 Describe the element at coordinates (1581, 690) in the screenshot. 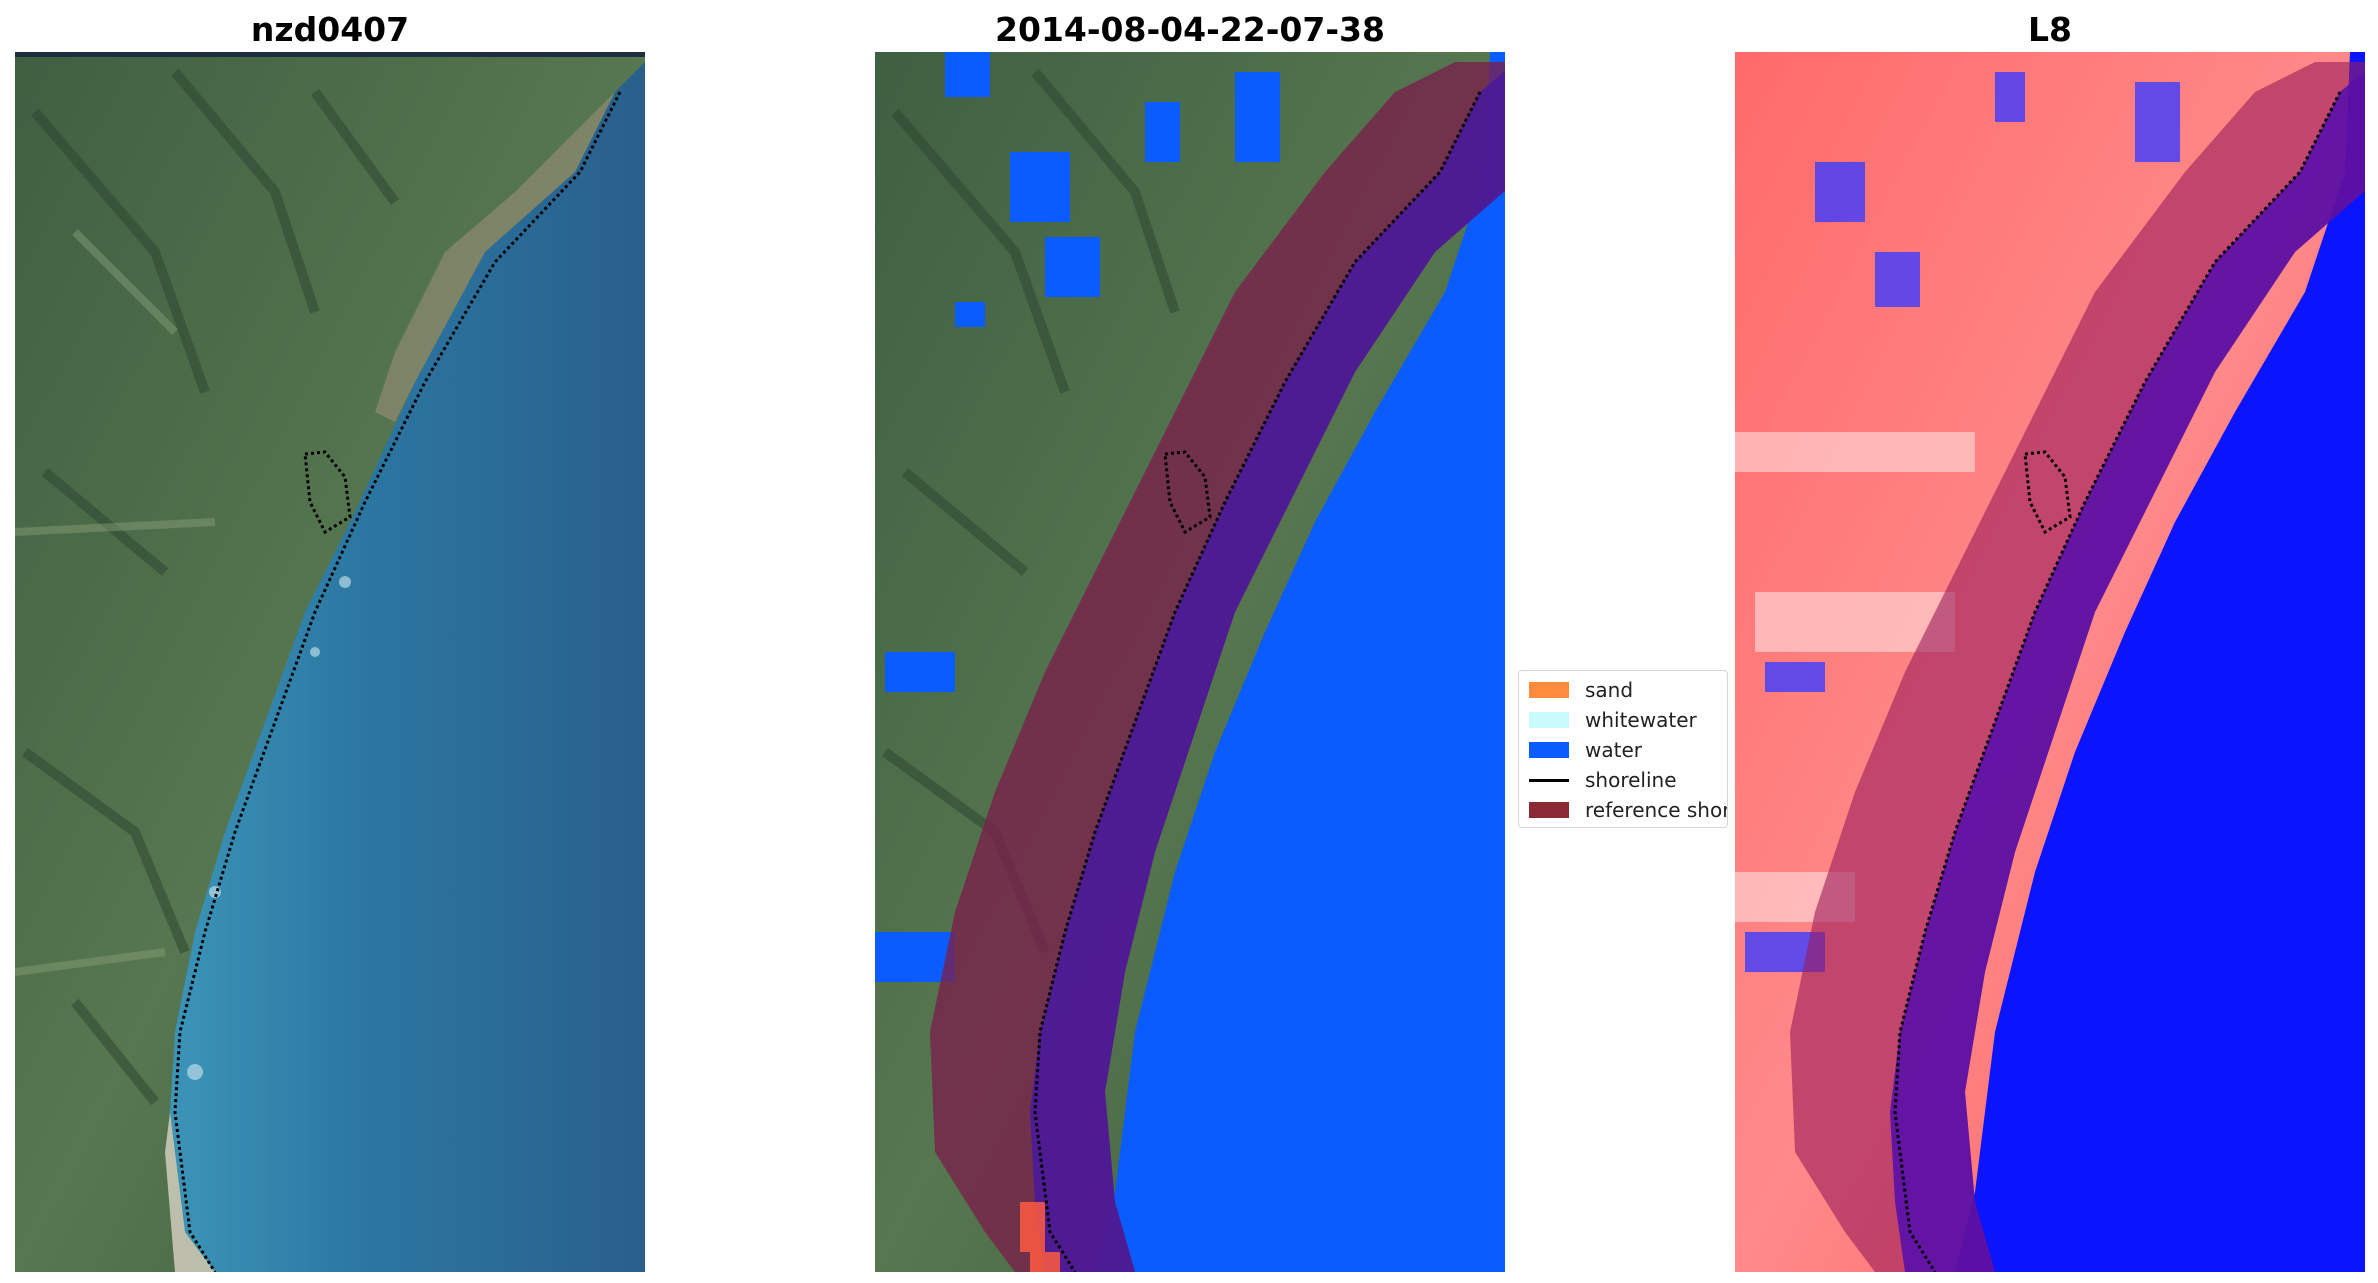

I see `legend-item-sand: sand` at that location.